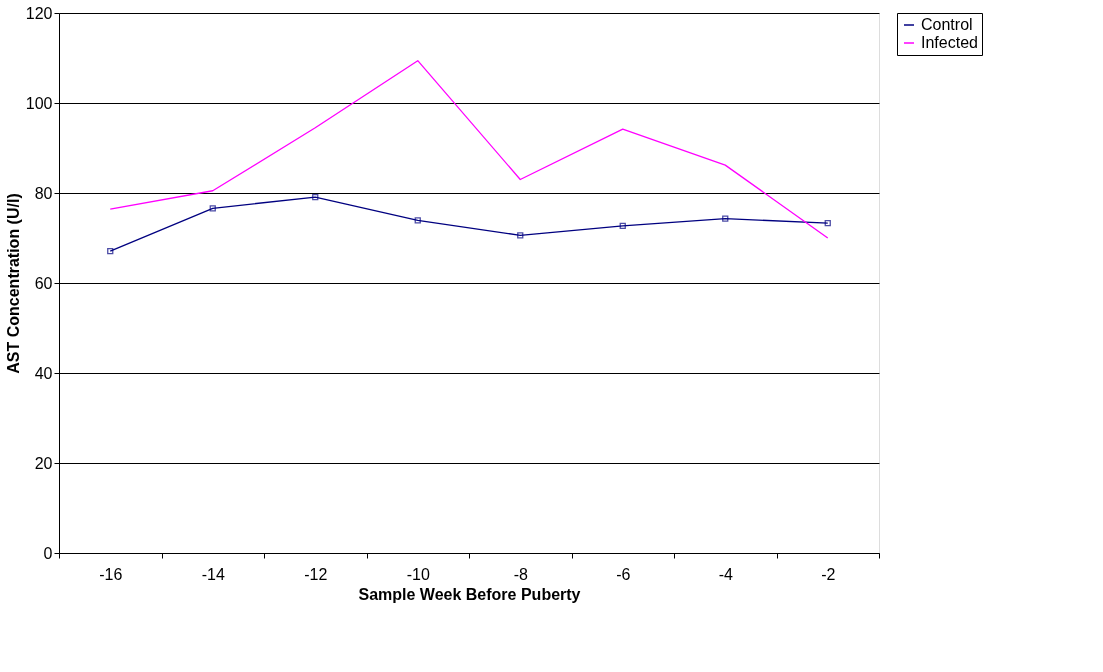 This screenshot has height=672, width=1103. What do you see at coordinates (43, 193) in the screenshot?
I see `y-tick-label: 80` at bounding box center [43, 193].